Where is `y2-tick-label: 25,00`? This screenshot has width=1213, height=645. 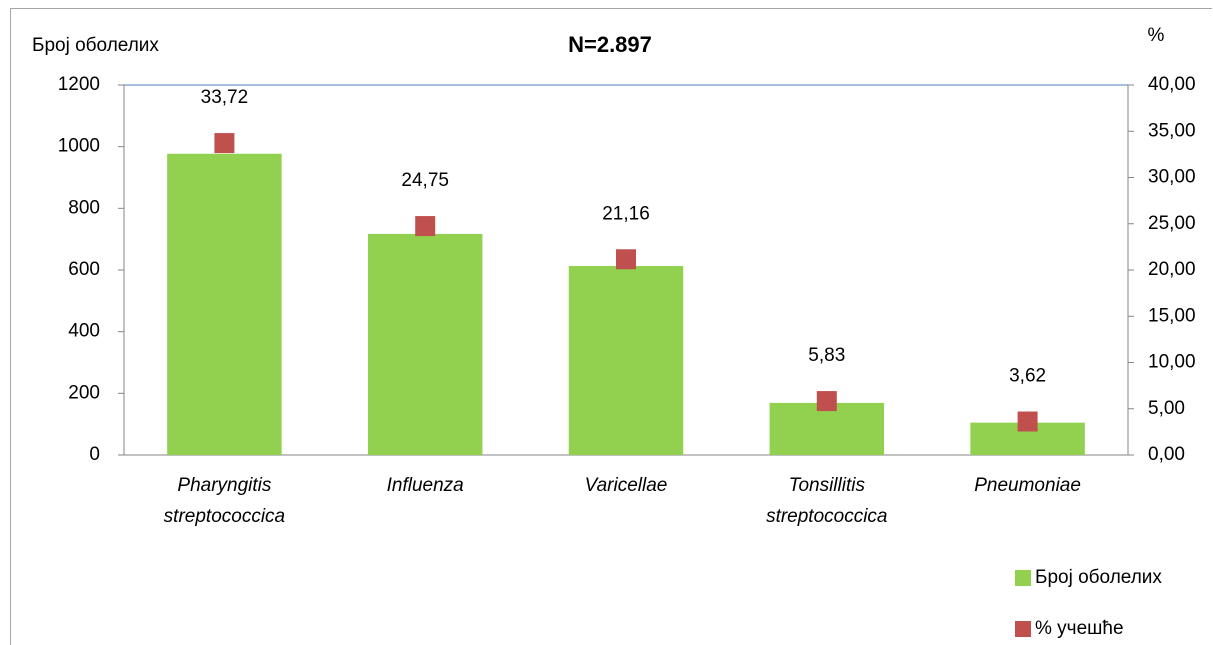 y2-tick-label: 25,00 is located at coordinates (1172, 223).